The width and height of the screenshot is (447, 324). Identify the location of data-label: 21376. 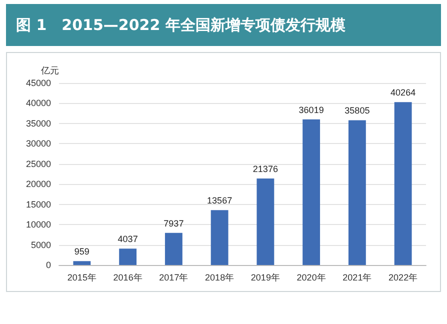
(265, 169).